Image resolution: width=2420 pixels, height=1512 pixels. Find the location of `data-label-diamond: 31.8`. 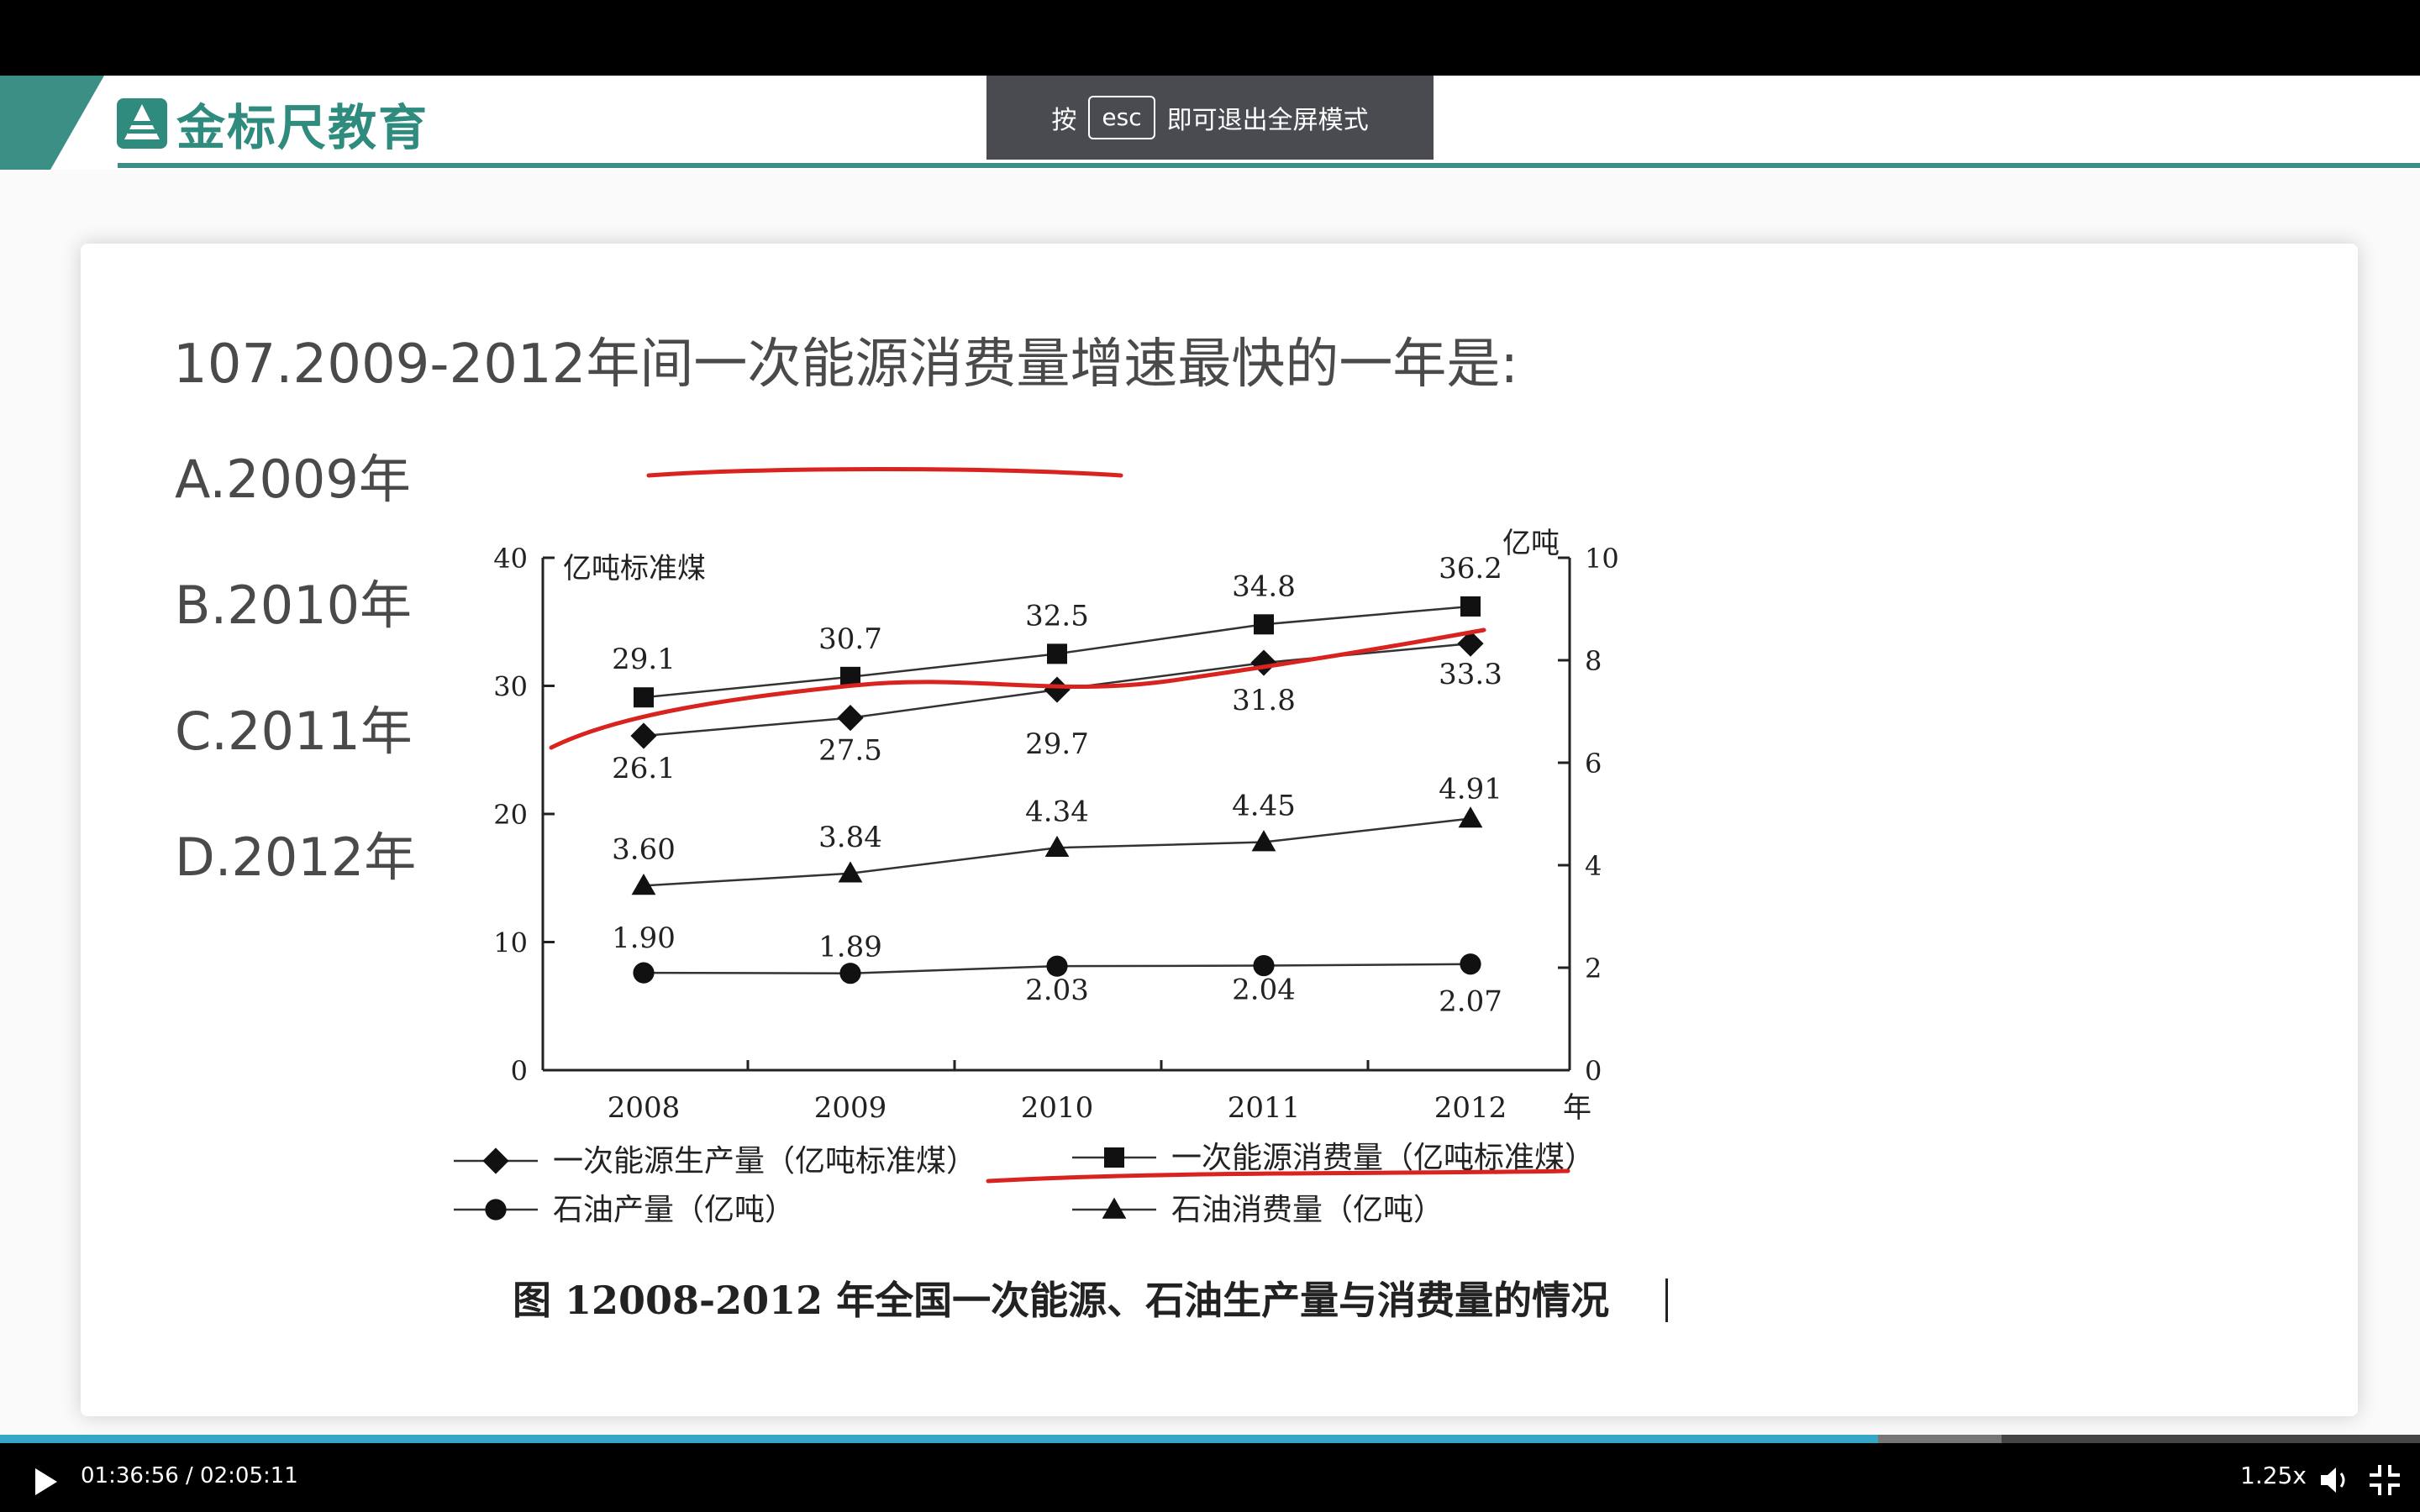

data-label-diamond: 31.8 is located at coordinates (1264, 700).